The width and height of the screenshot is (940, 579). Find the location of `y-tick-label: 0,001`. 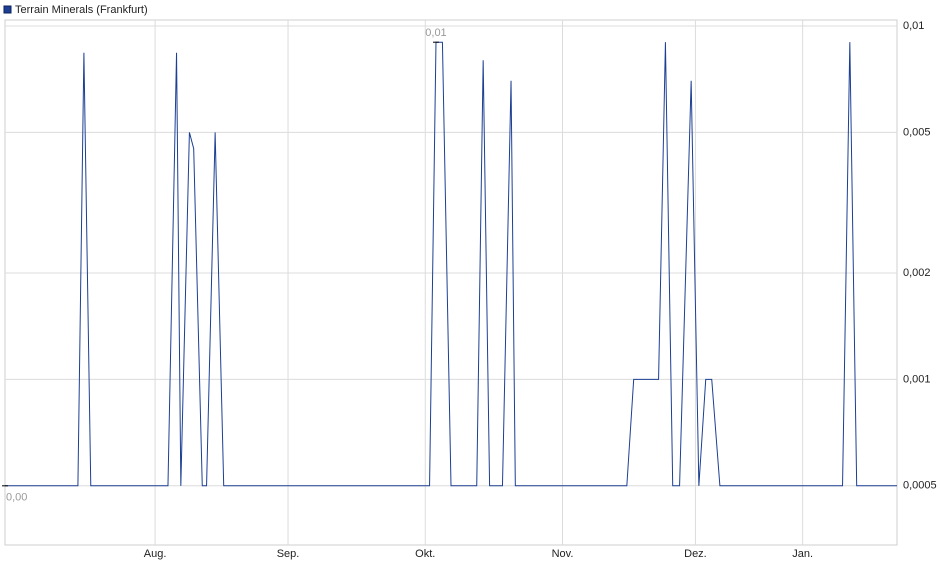

y-tick-label: 0,001 is located at coordinates (917, 379).